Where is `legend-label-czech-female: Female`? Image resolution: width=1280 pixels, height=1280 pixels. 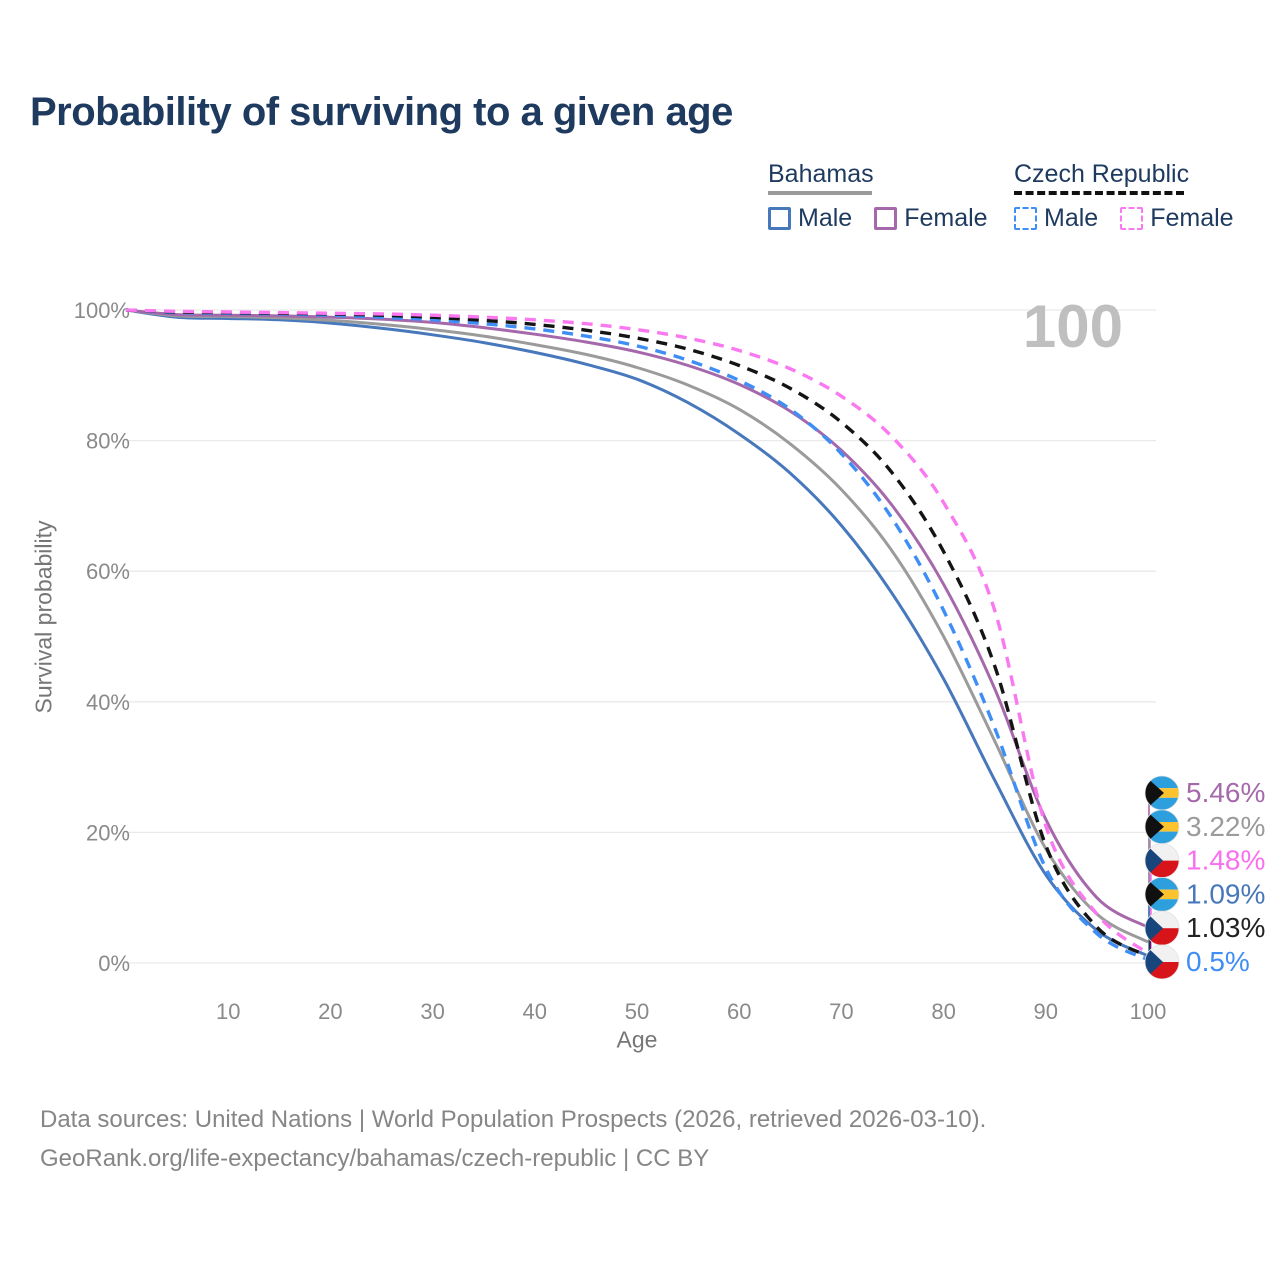 legend-label-czech-female: Female is located at coordinates (1192, 218).